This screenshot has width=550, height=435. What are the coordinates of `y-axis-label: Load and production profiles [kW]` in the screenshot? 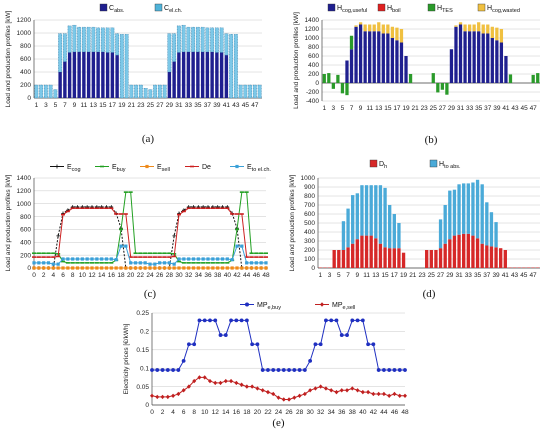 It's located at (296, 60).